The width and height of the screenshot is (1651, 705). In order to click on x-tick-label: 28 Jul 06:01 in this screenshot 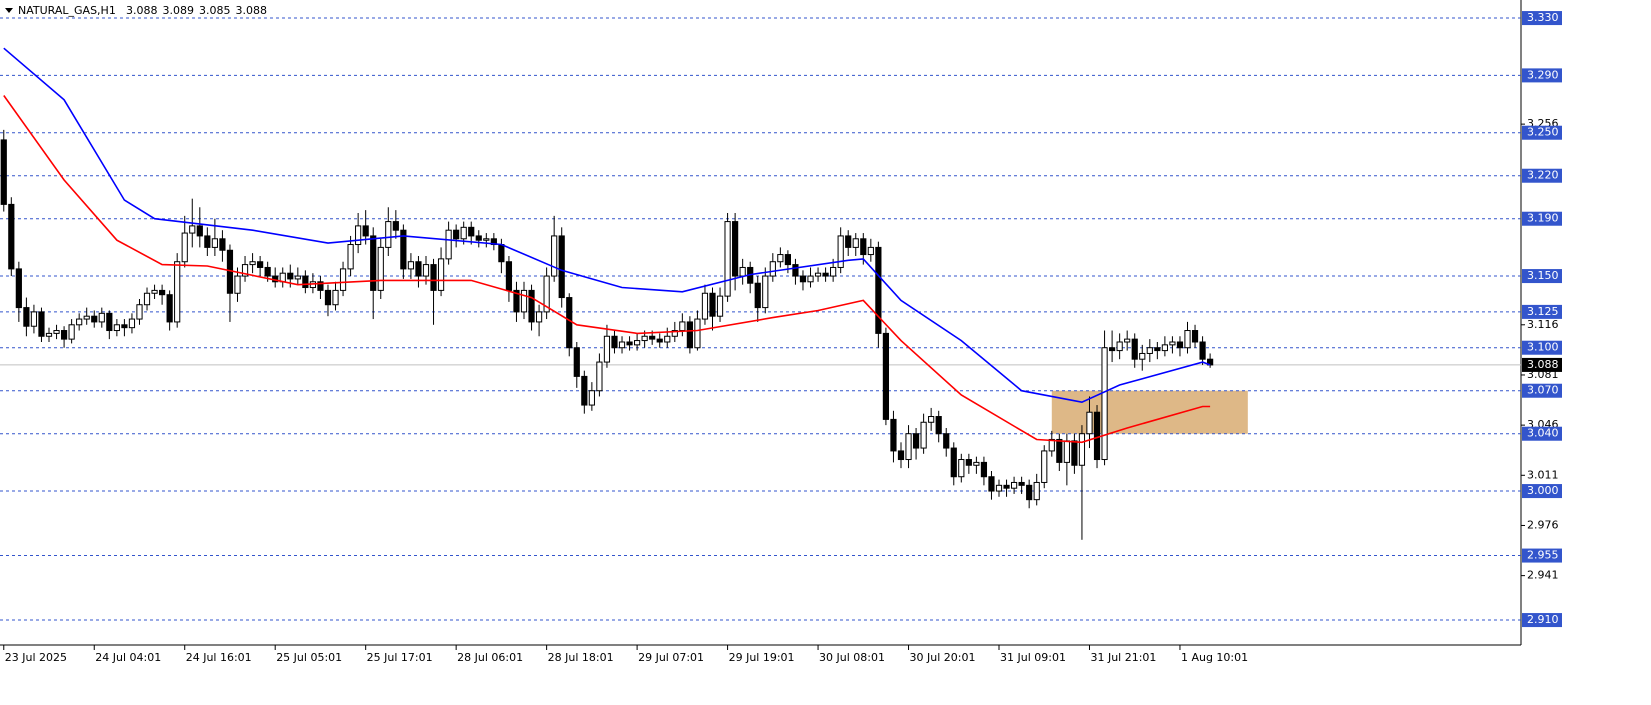, I will do `click(490, 657)`.